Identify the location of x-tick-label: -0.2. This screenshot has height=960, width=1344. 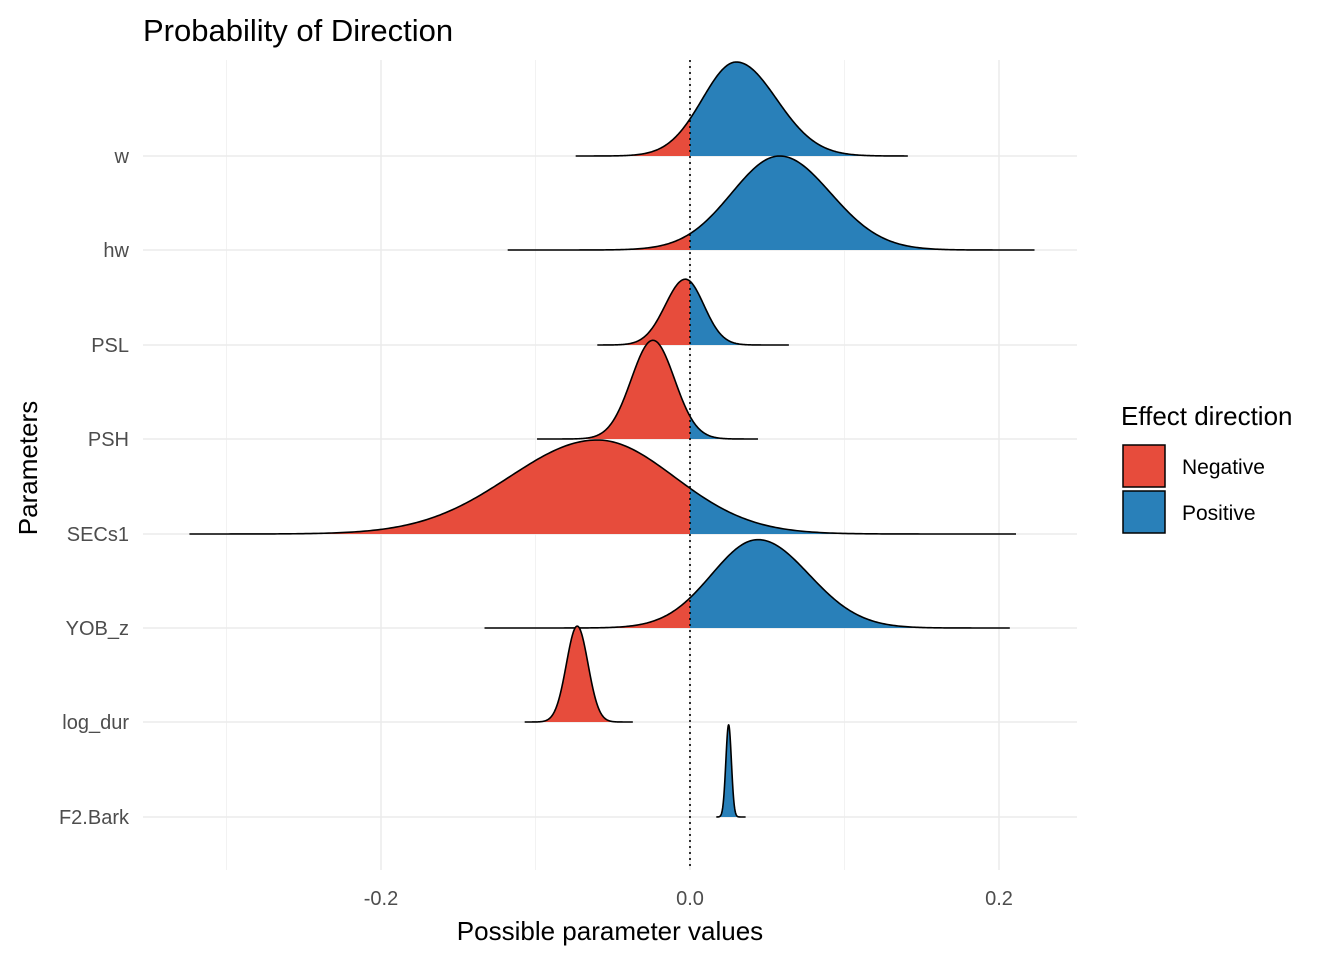
(381, 899).